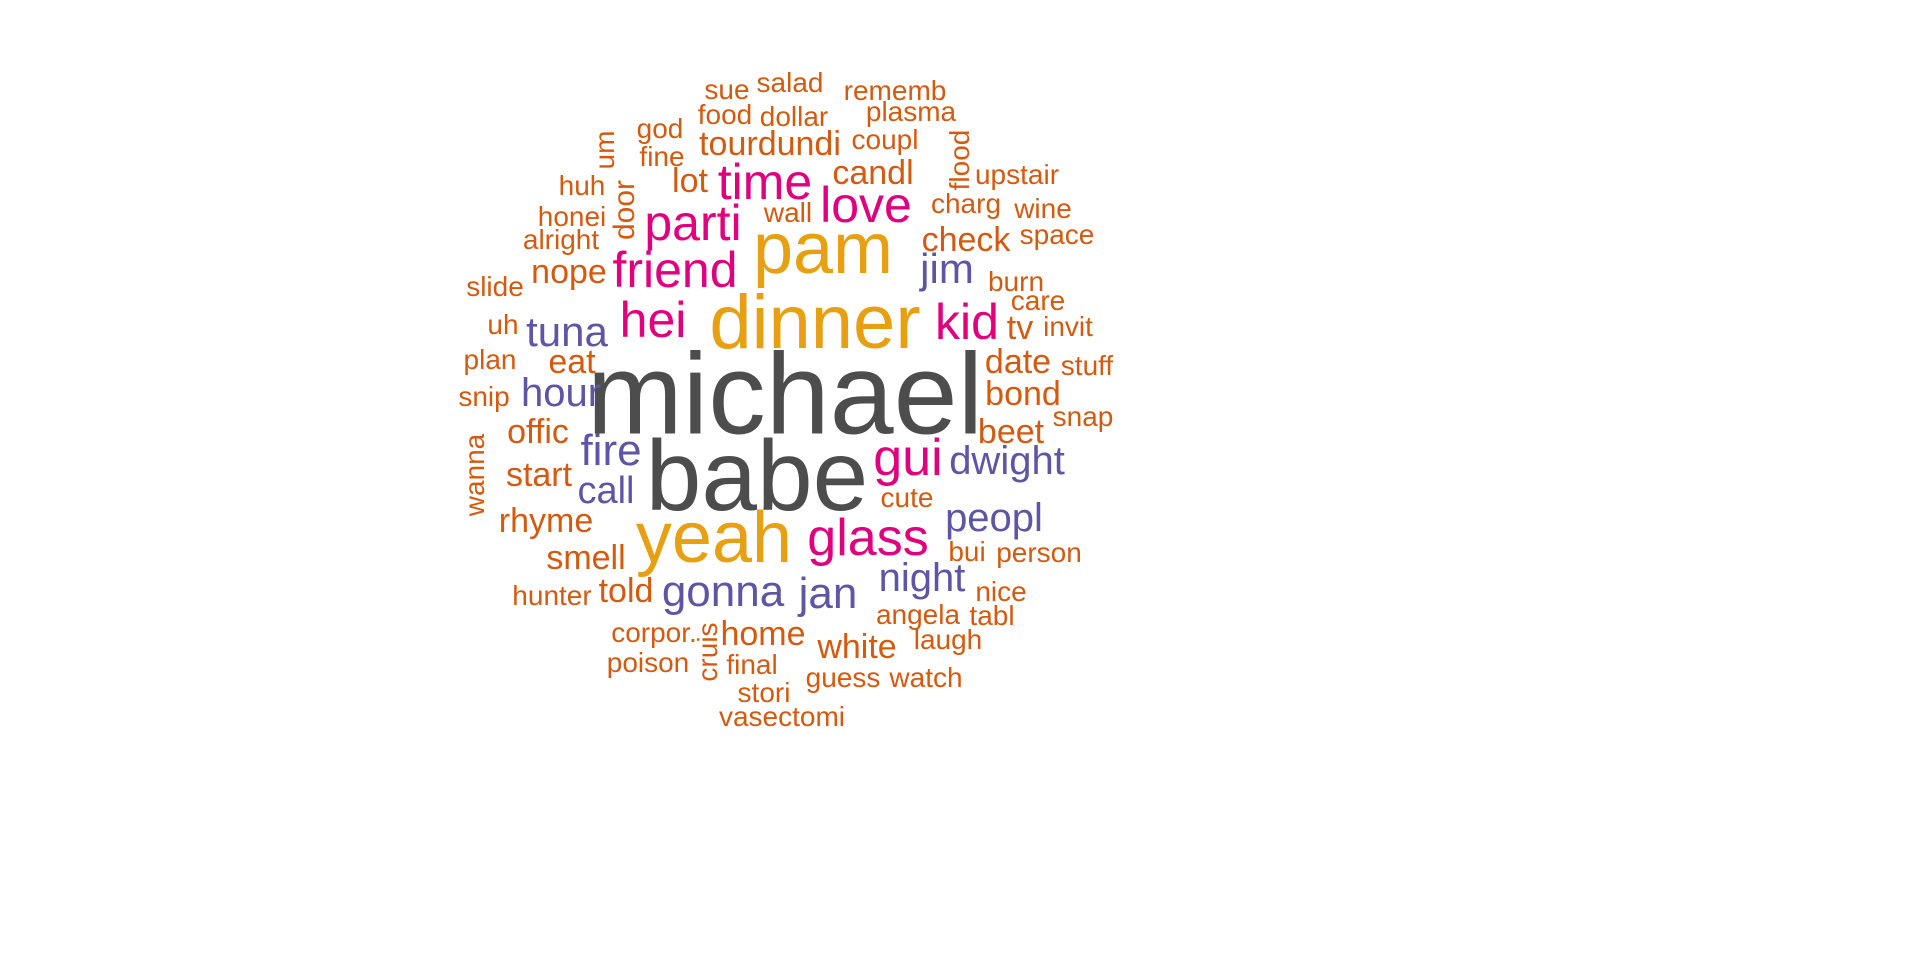 The image size is (1920, 960). Describe the element at coordinates (992, 615) in the screenshot. I see `word-tabl: tabl` at that location.